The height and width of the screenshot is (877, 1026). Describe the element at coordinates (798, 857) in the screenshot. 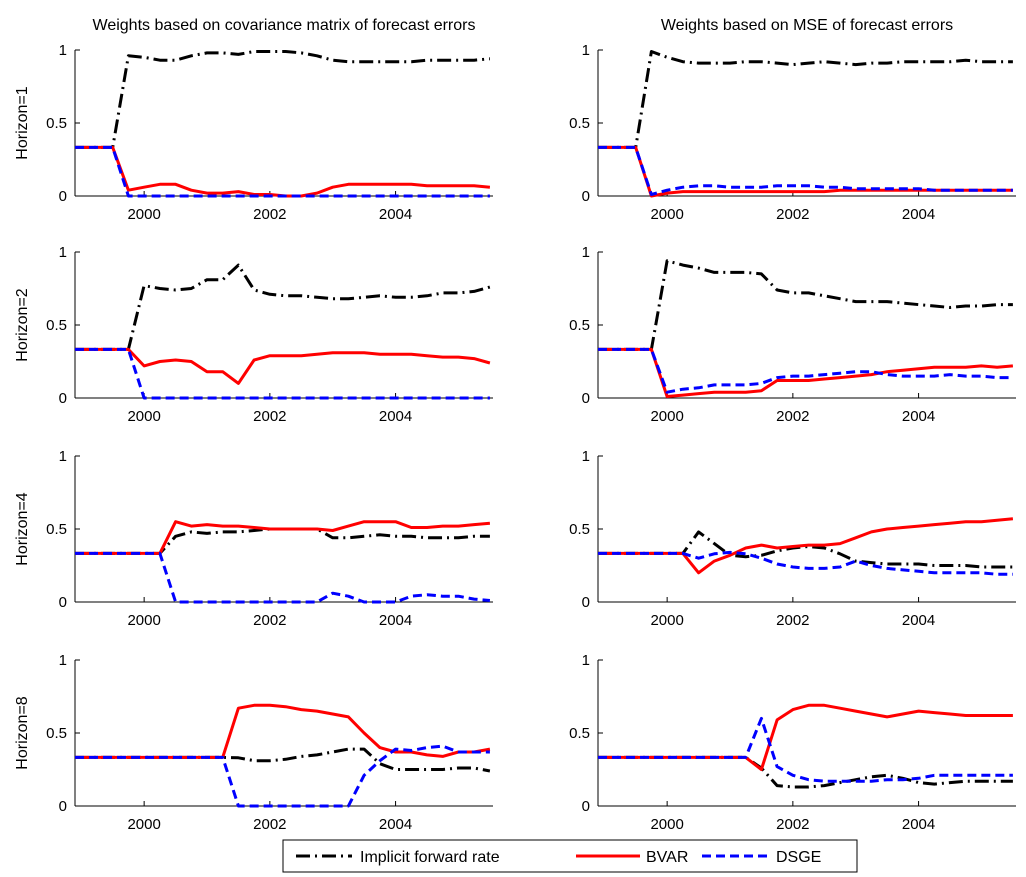

I see `legend-label-dsge: DSGE` at that location.